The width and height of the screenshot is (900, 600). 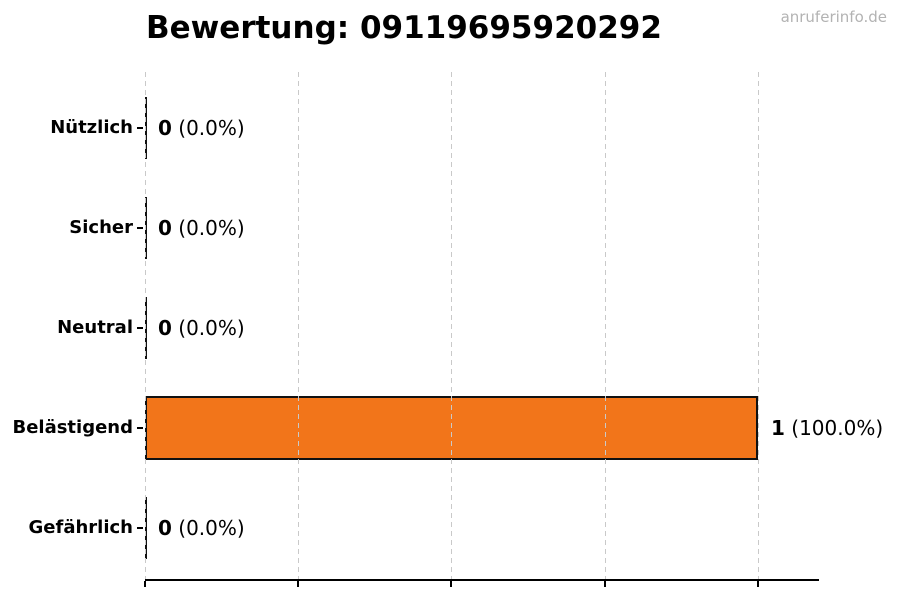 What do you see at coordinates (101, 227) in the screenshot?
I see `category-label-sicher: Sicher` at bounding box center [101, 227].